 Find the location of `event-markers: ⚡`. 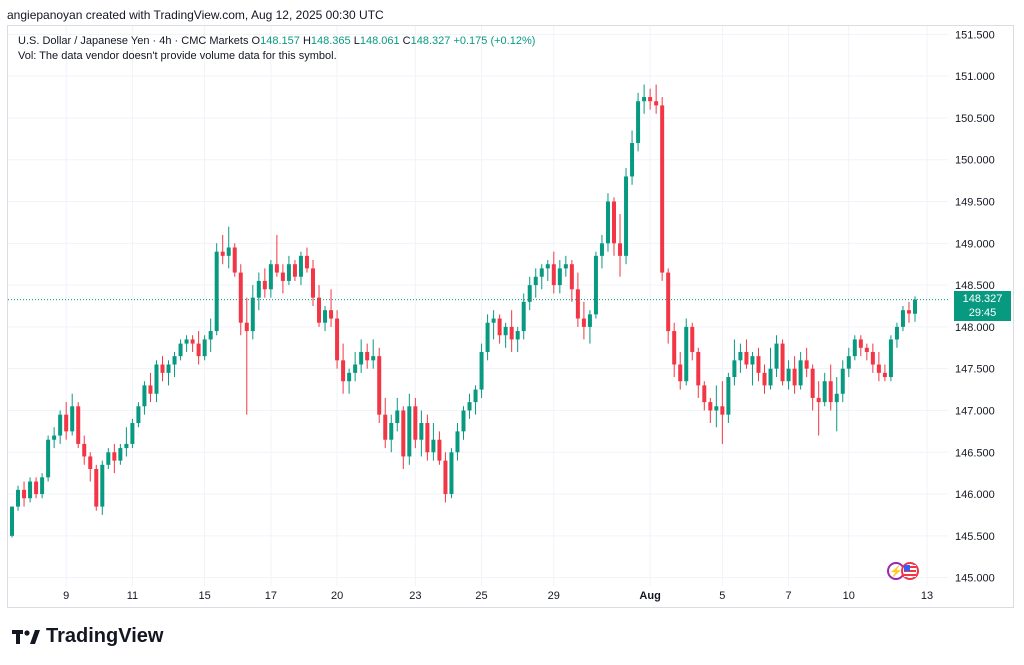

event-markers: ⚡ is located at coordinates (903, 571).